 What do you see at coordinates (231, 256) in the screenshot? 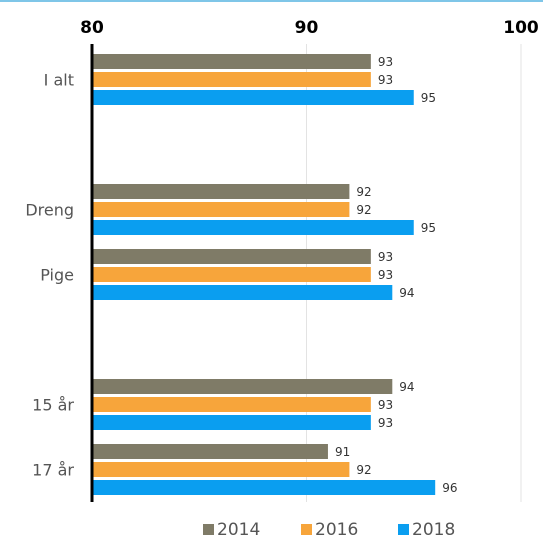
I see `bar-Pige-2014` at bounding box center [231, 256].